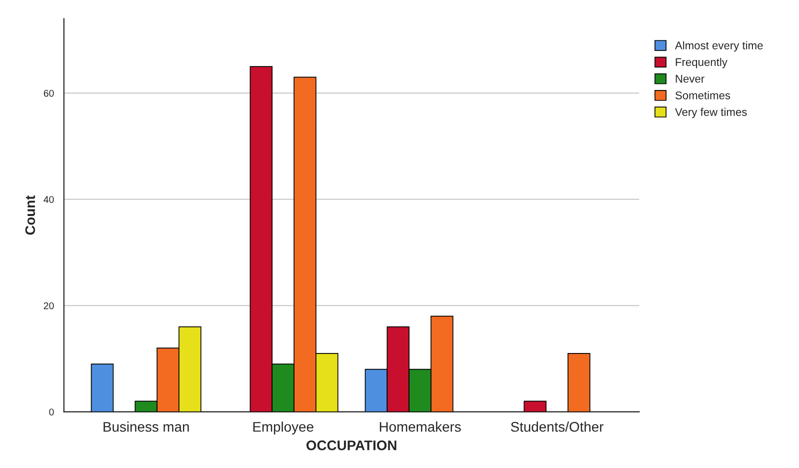  I want to click on legend-label: Frequently, so click(702, 63).